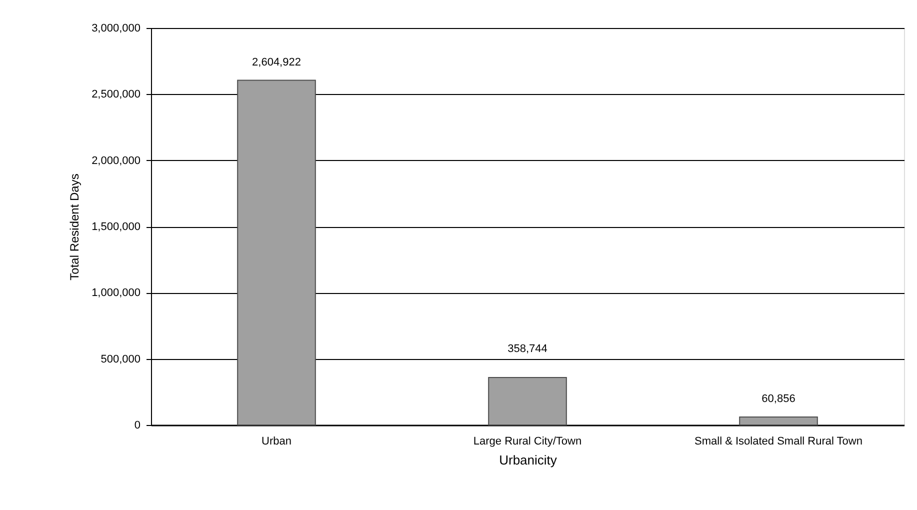  Describe the element at coordinates (116, 28) in the screenshot. I see `y-tick-label: 3,000,000` at that location.